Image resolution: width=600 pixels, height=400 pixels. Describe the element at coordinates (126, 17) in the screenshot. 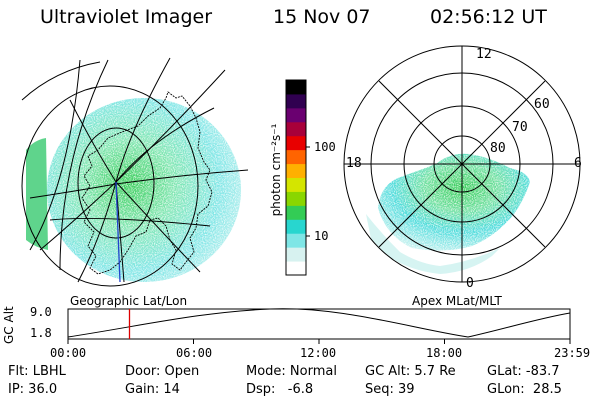

I see `instrument-title: Ultraviolet Imager` at that location.